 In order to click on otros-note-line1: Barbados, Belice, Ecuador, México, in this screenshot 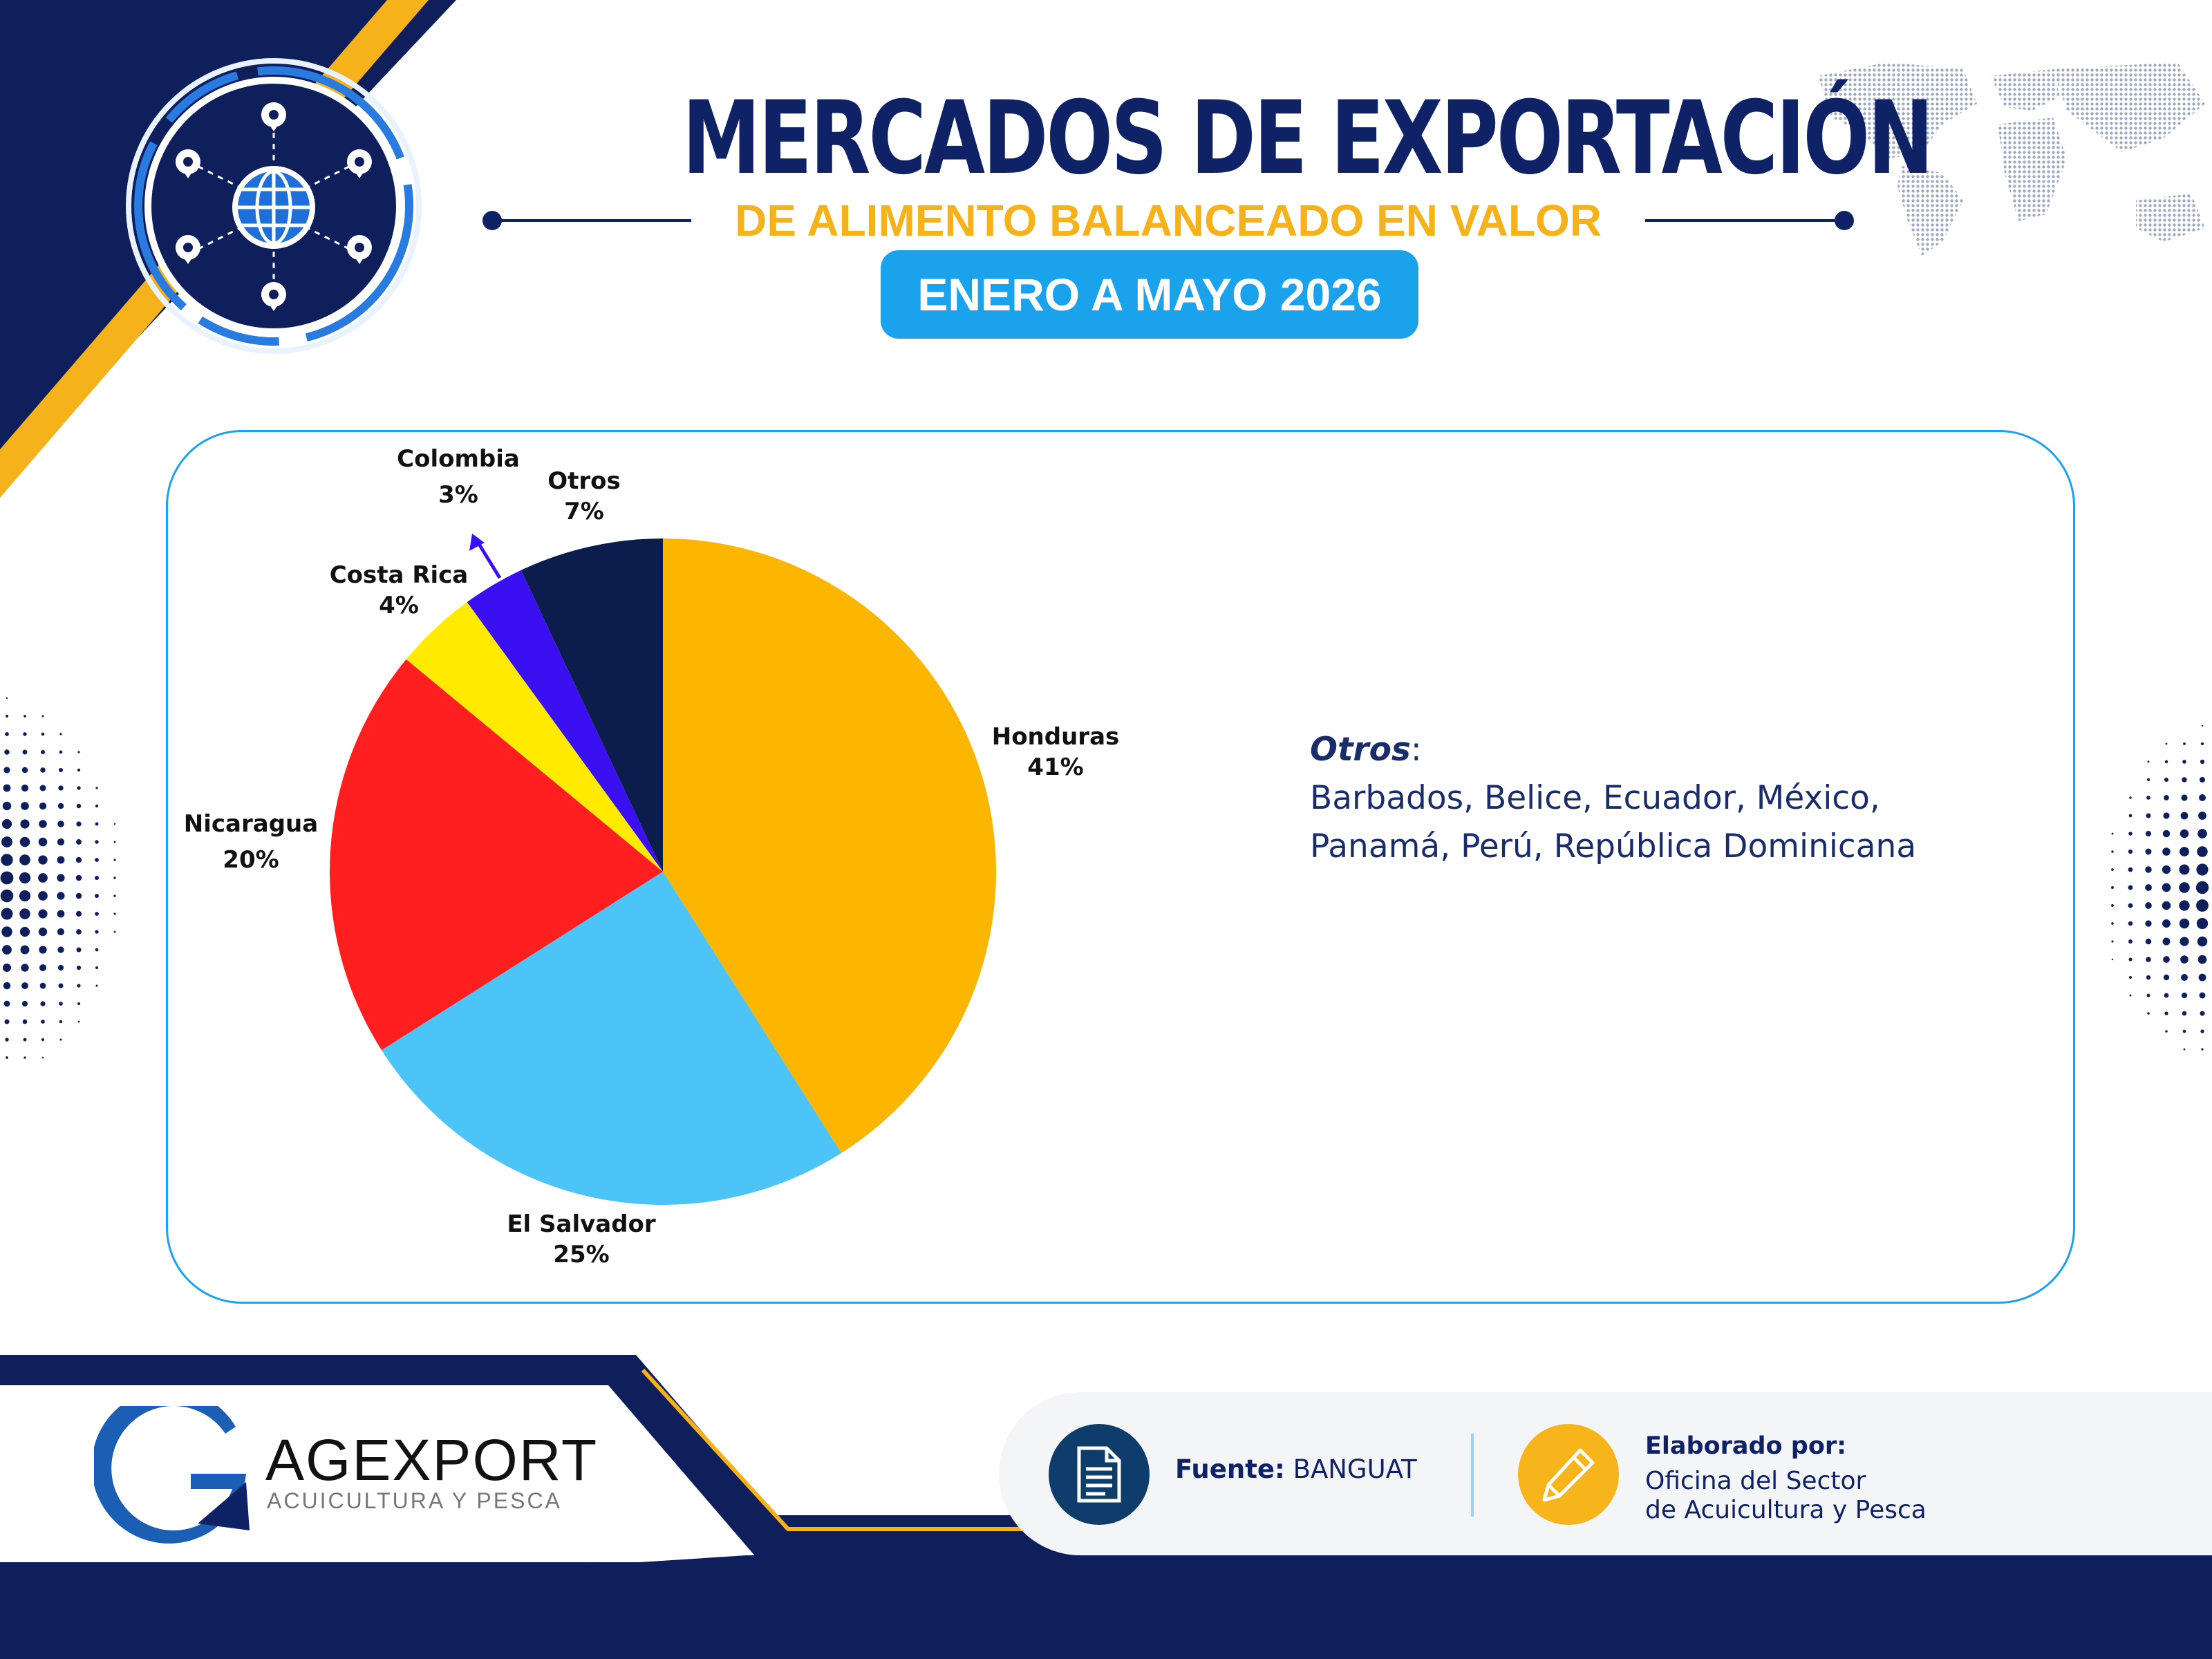, I will do `click(1595, 798)`.